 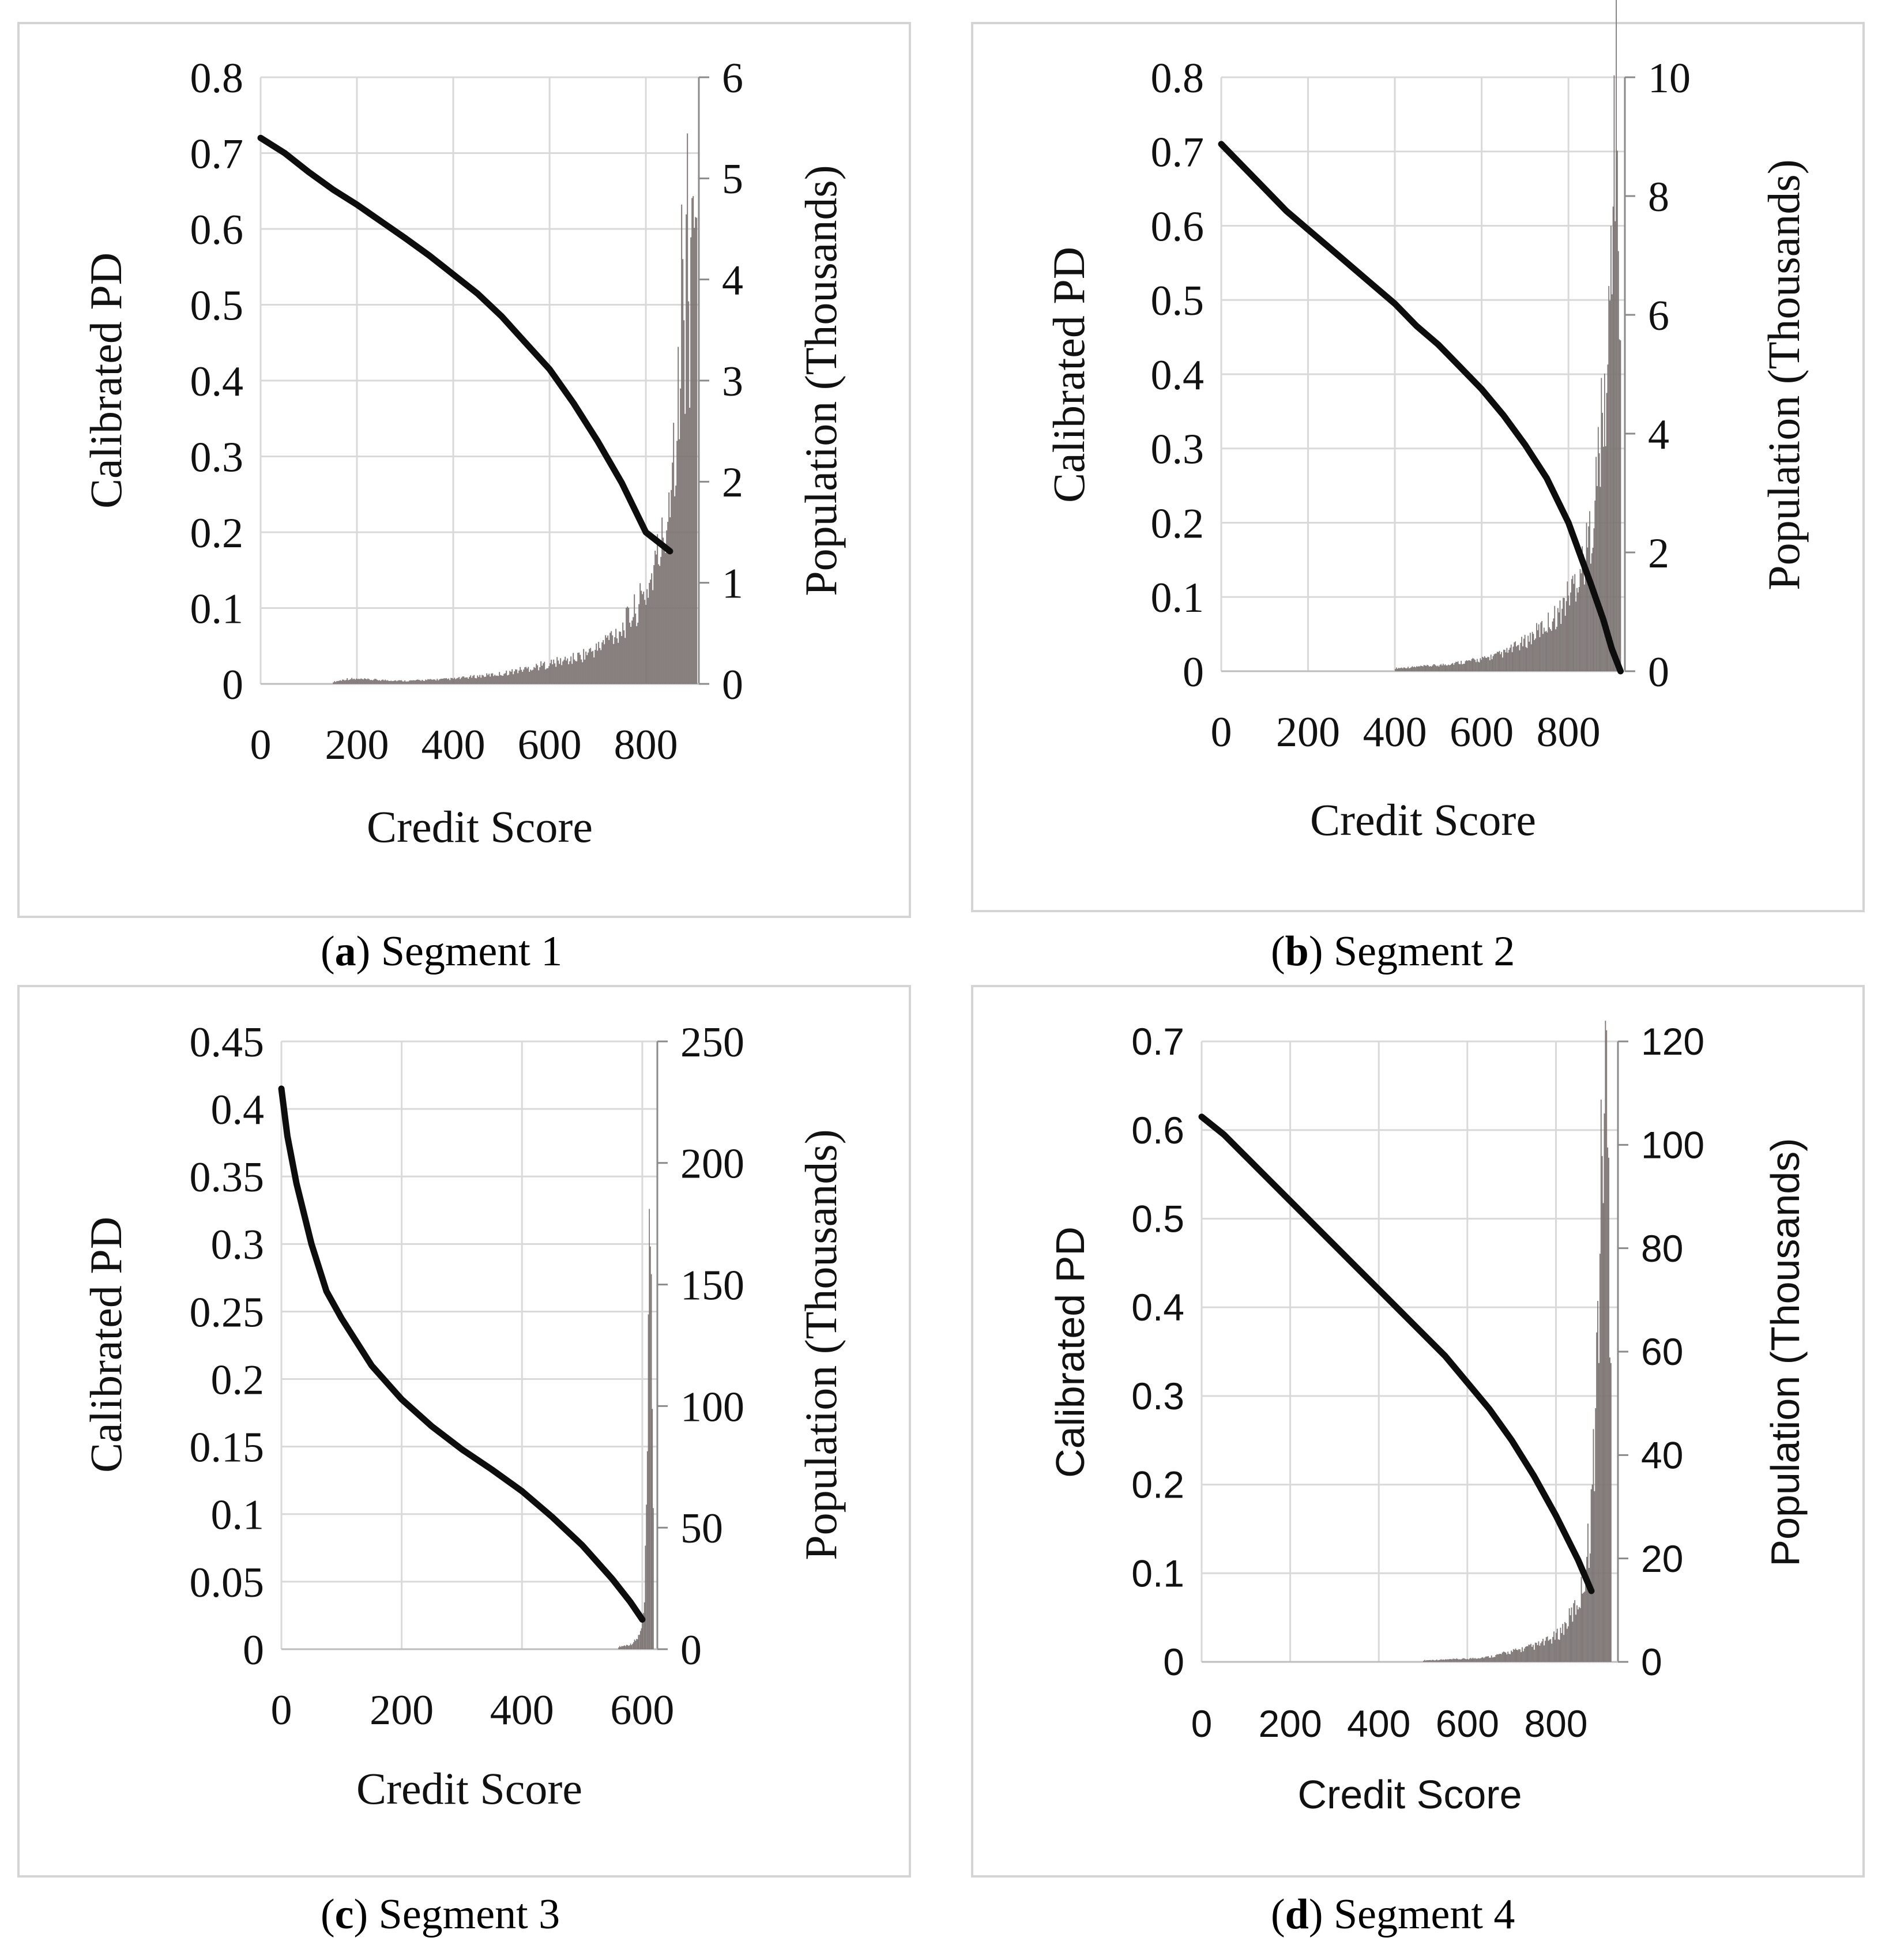 What do you see at coordinates (1424, 952) in the screenshot?
I see `caption-text: Segment 2` at bounding box center [1424, 952].